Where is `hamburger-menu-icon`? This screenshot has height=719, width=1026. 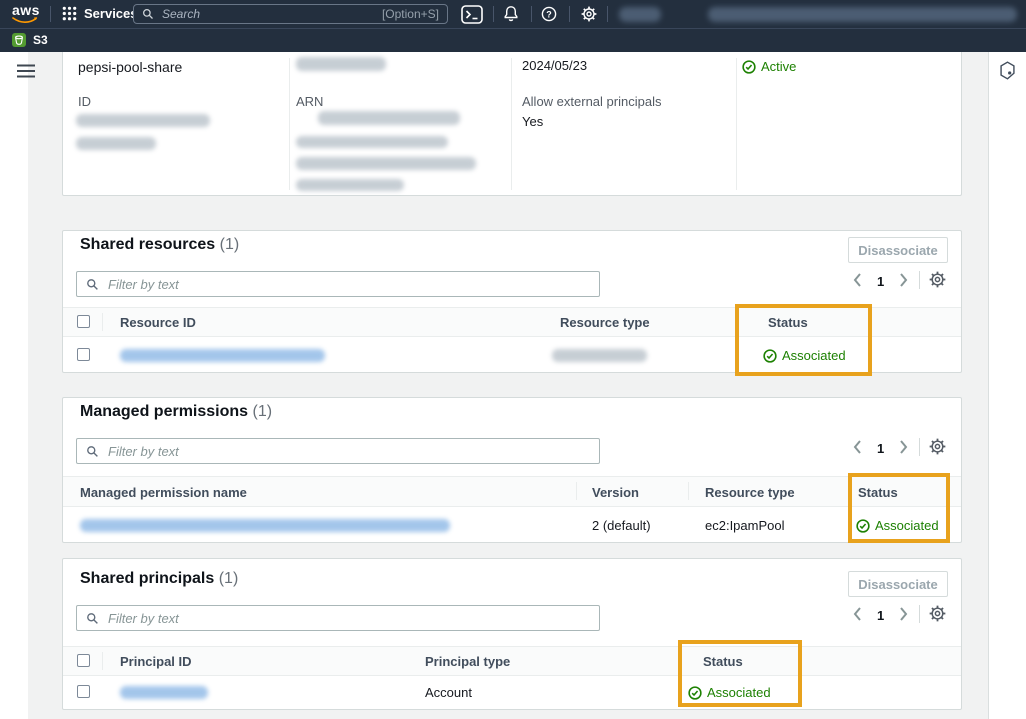
hamburger-menu-icon is located at coordinates (26, 71).